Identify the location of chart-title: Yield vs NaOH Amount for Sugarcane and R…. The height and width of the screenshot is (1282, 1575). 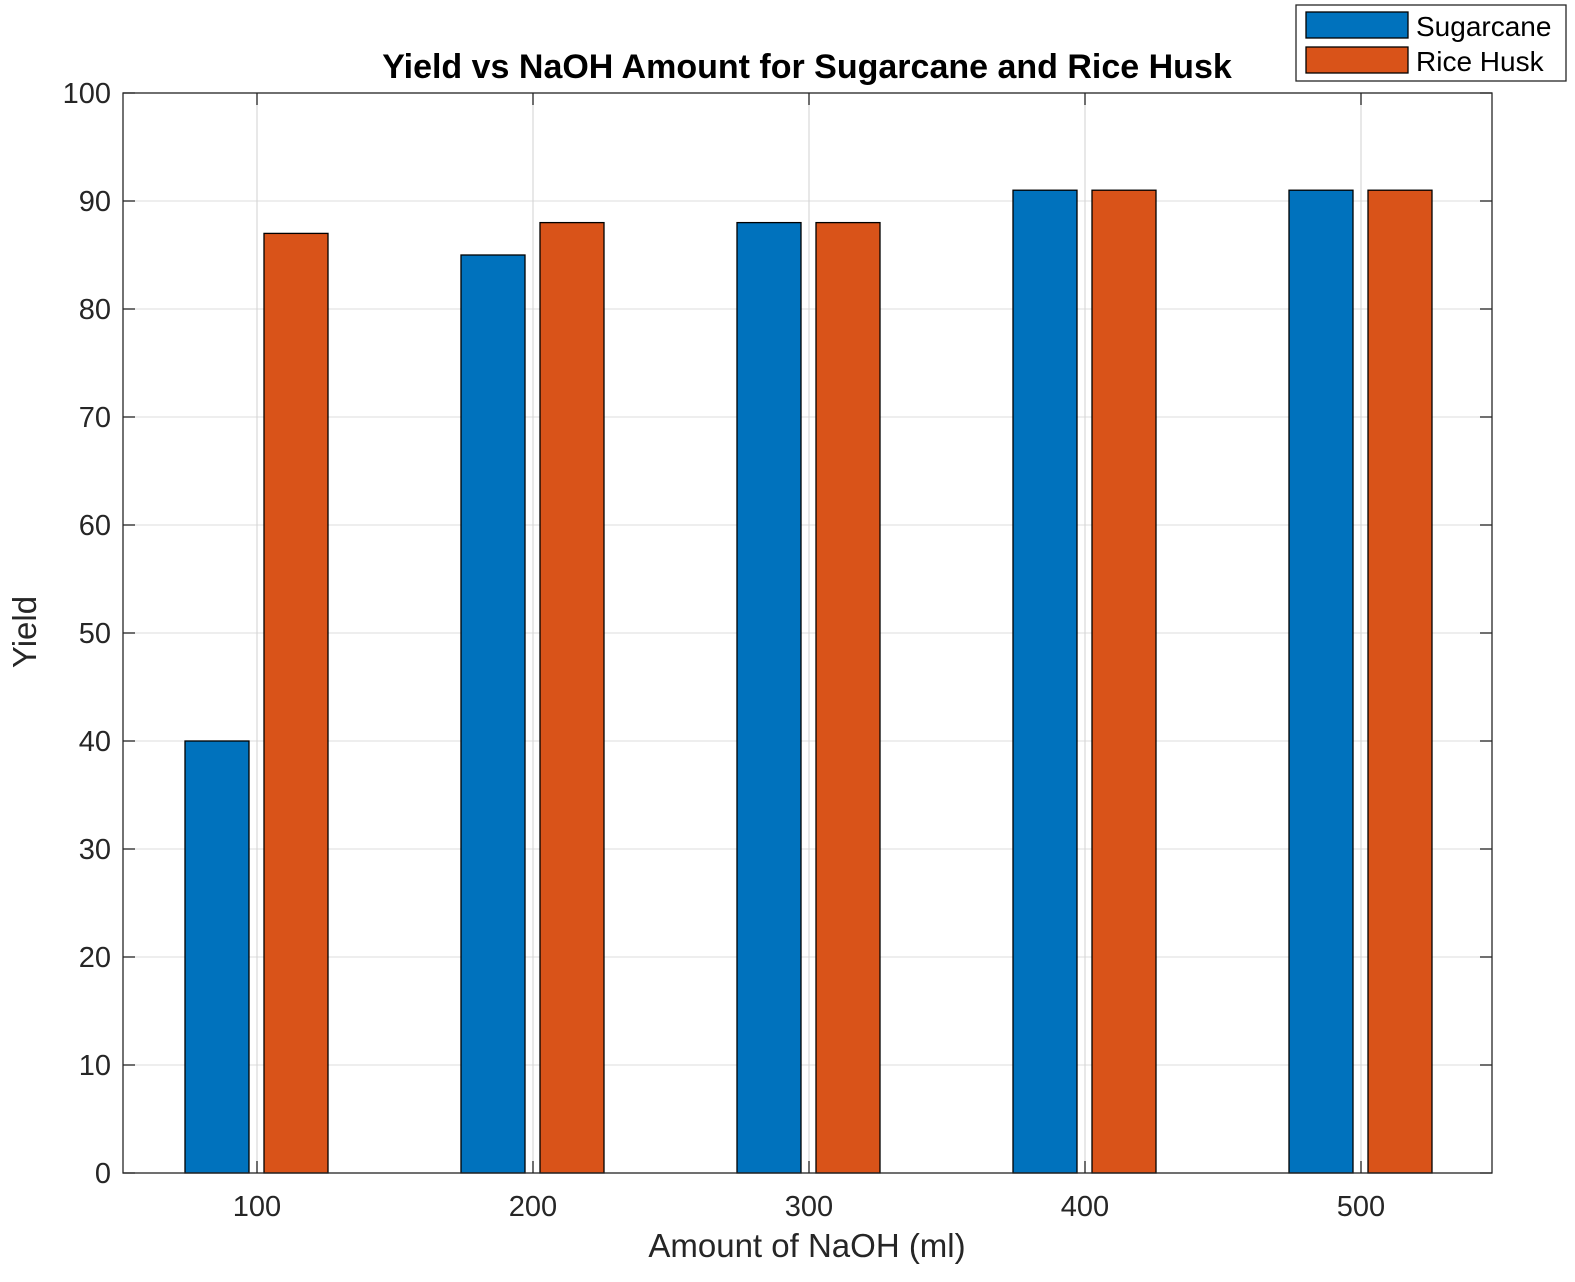
(807, 67).